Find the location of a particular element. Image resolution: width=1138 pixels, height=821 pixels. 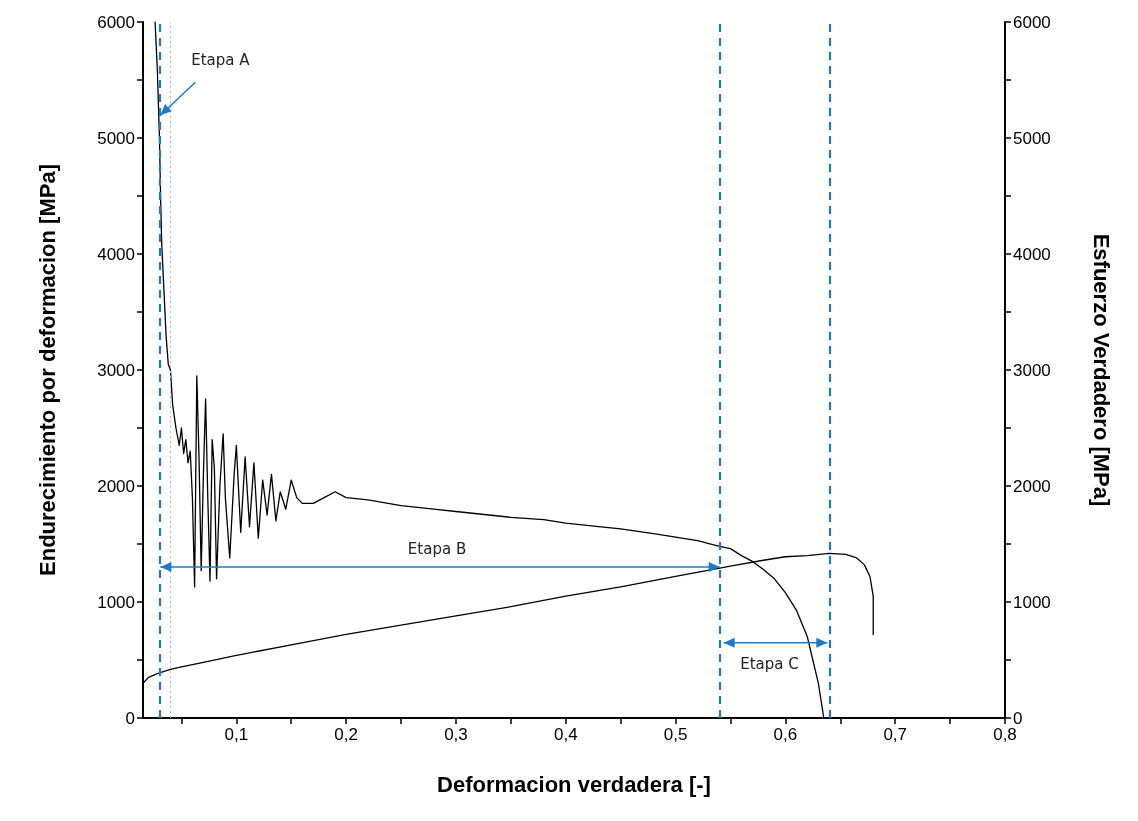

y2-tick-label: 2000 is located at coordinates (1032, 486).